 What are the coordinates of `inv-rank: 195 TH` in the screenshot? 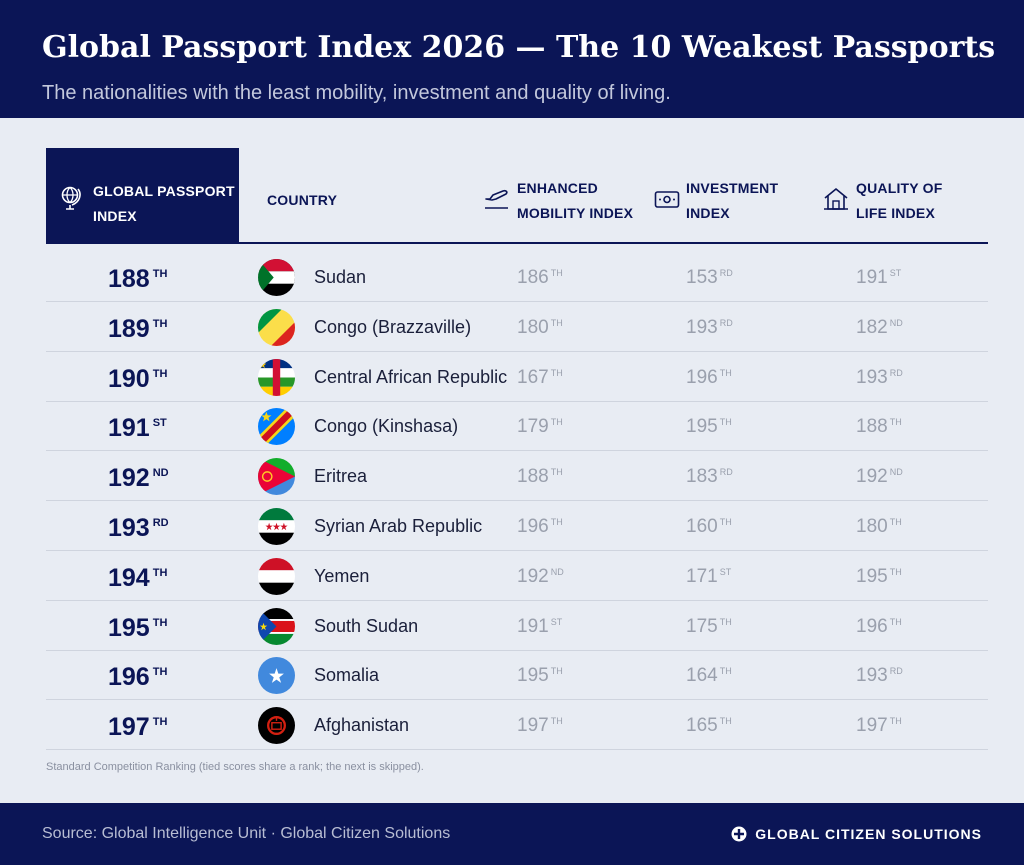 It's located at (709, 427).